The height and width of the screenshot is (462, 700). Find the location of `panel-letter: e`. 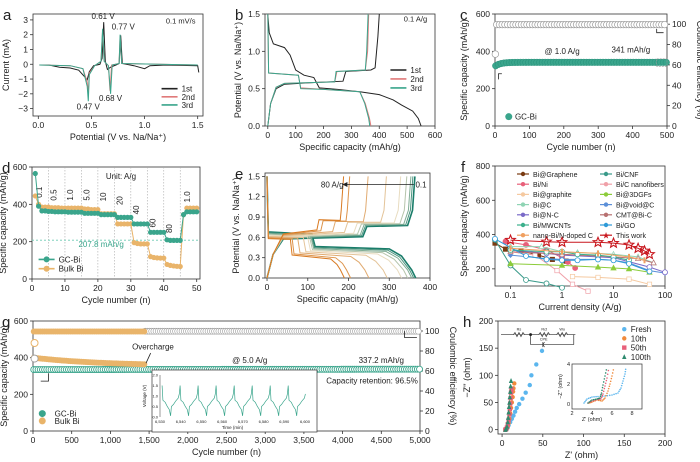

panel-letter: e is located at coordinates (239, 174).